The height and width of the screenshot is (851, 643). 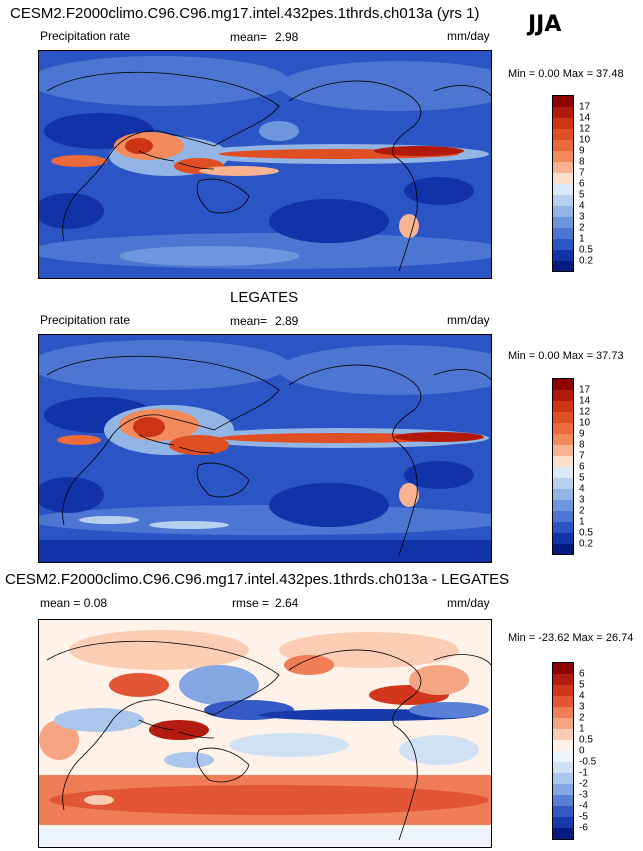 I want to click on field-label-model: Precipitation rate, so click(x=85, y=36).